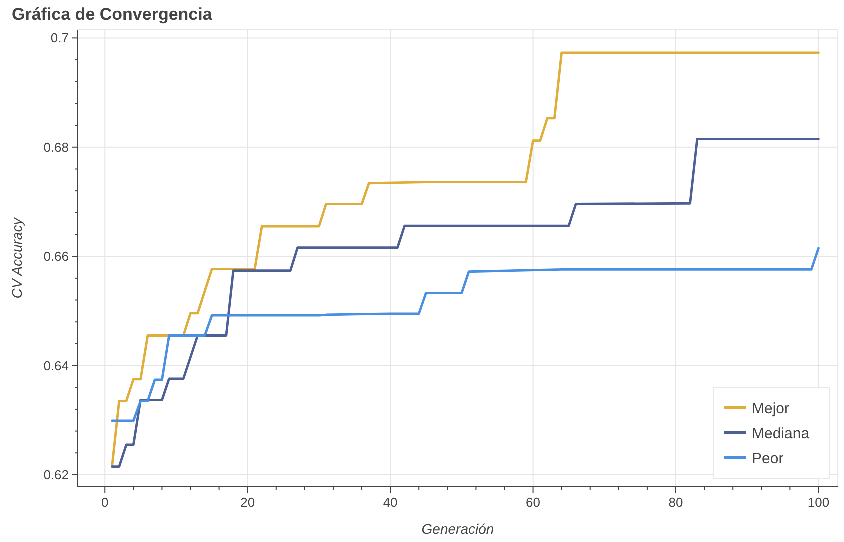 The height and width of the screenshot is (542, 844). What do you see at coordinates (56, 475) in the screenshot?
I see `y-tick-label: 0.62` at bounding box center [56, 475].